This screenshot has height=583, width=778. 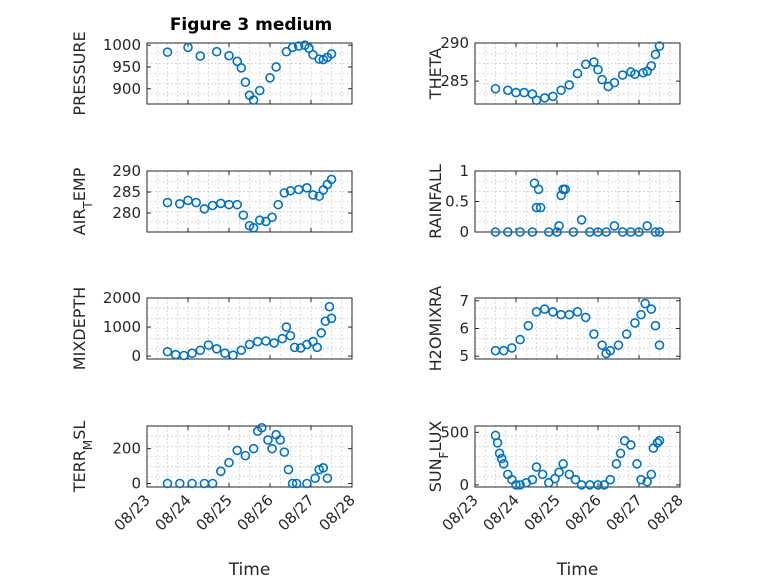 What do you see at coordinates (444, 454) in the screenshot?
I see `y-axis-label-subscript: F` at bounding box center [444, 454].